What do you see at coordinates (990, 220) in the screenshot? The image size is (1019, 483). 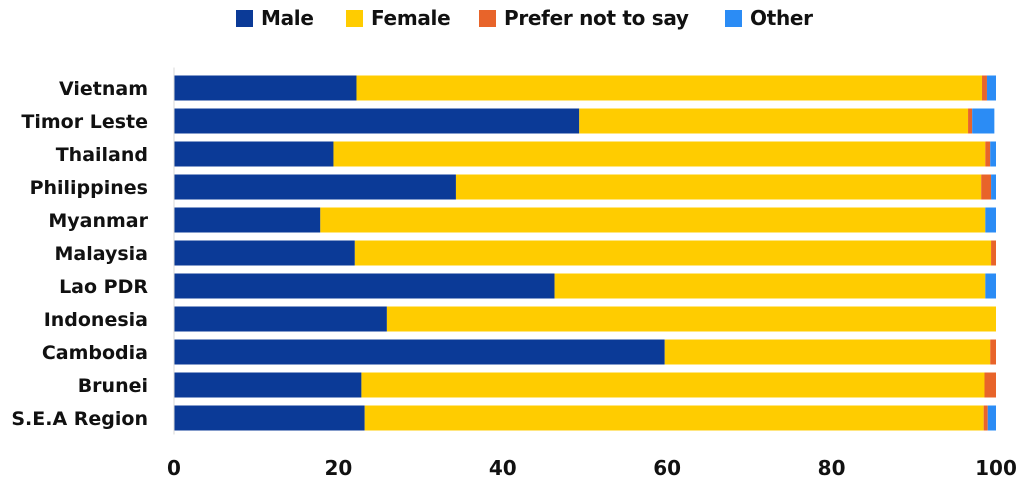 I see `bar-myanmar-other` at bounding box center [990, 220].